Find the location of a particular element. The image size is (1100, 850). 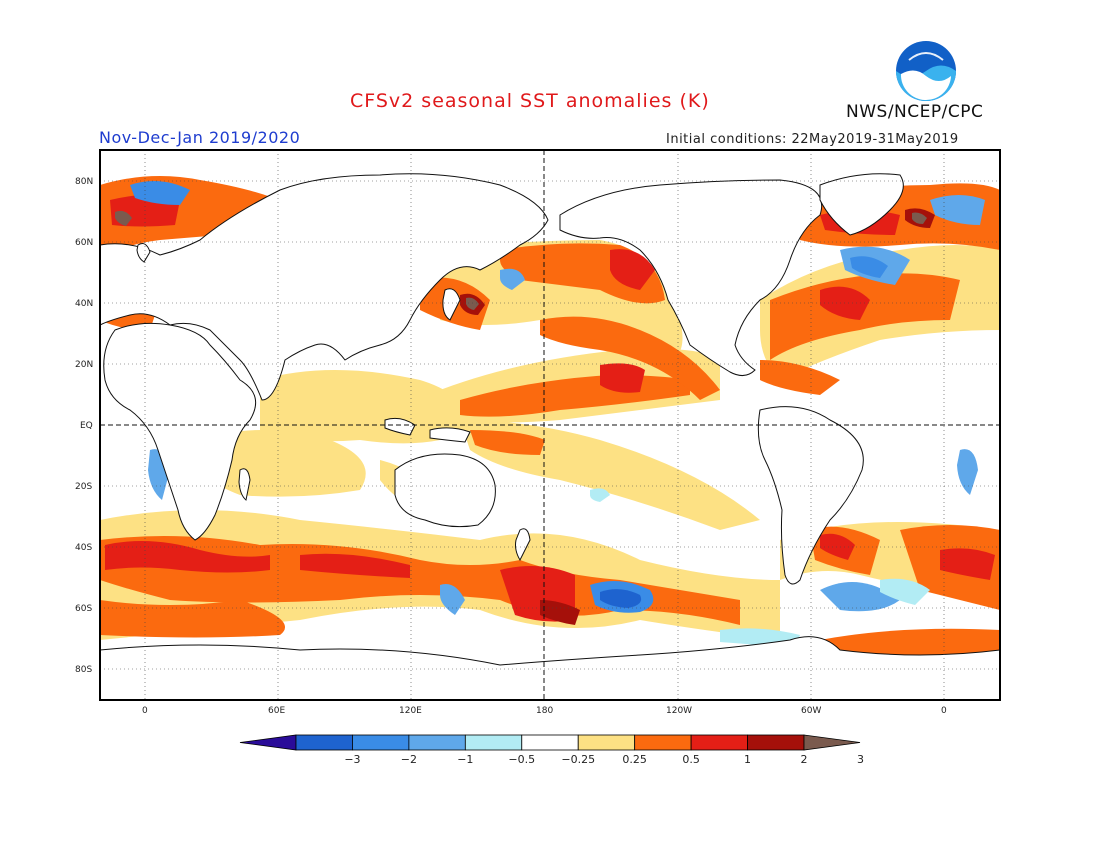

lat-label: 60S is located at coordinates (83, 609).